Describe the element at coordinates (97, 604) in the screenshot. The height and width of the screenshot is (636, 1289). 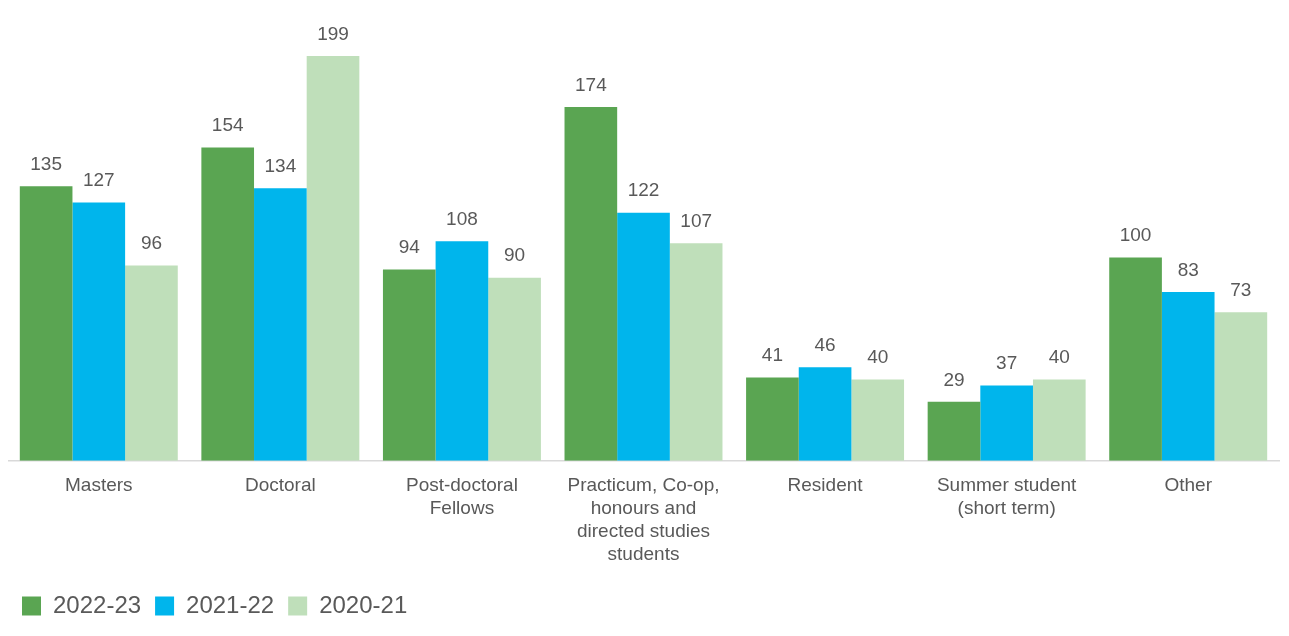
I see `legend-label: 2022-23` at that location.